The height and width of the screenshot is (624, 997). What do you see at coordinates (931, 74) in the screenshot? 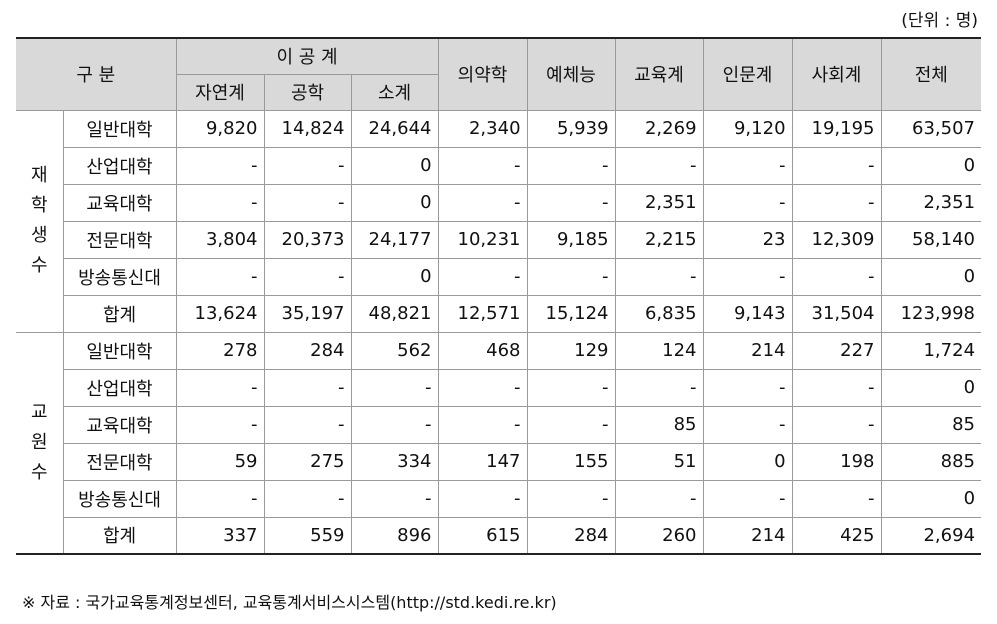
I see `header-total: 전체` at bounding box center [931, 74].